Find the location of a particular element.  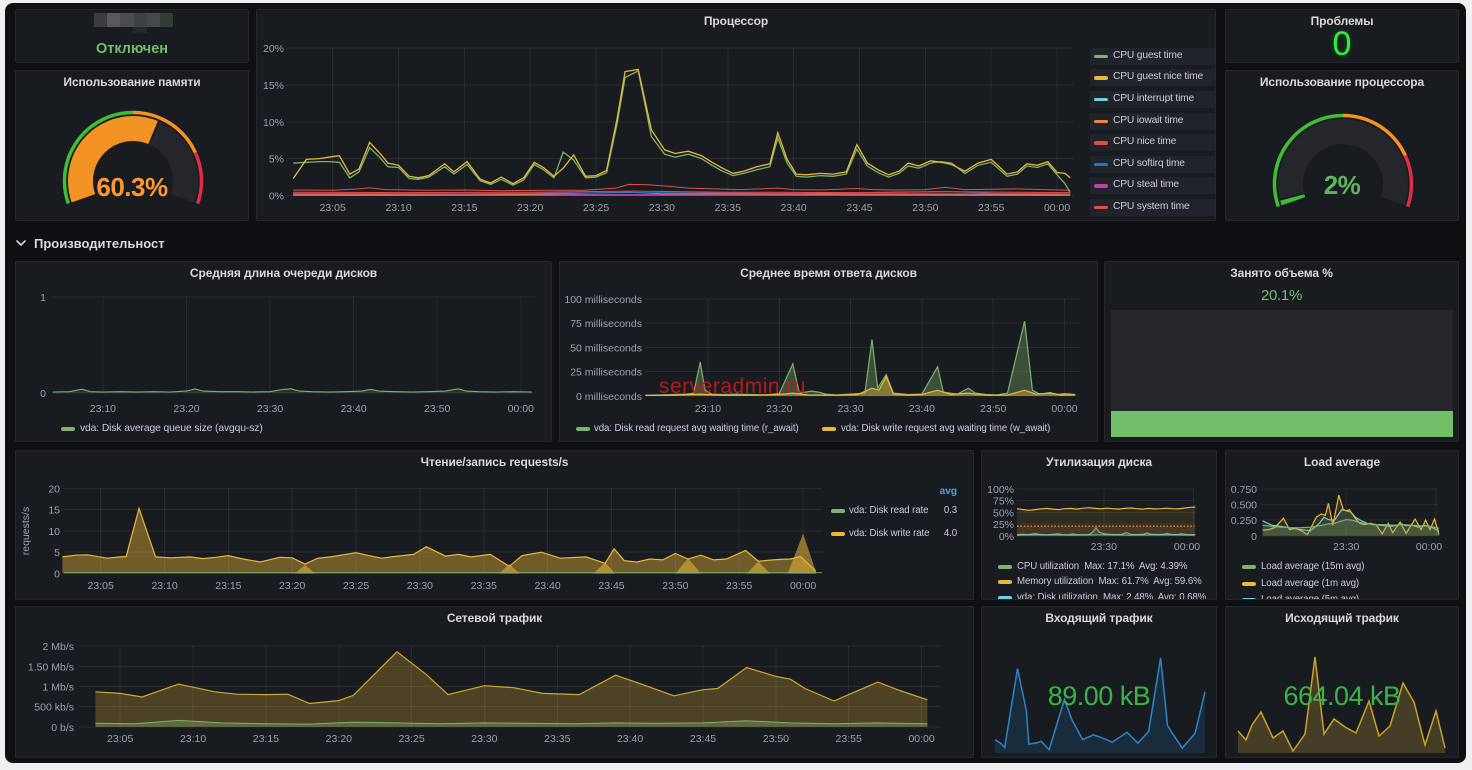

svg-text: 15% is located at coordinates (273, 86).